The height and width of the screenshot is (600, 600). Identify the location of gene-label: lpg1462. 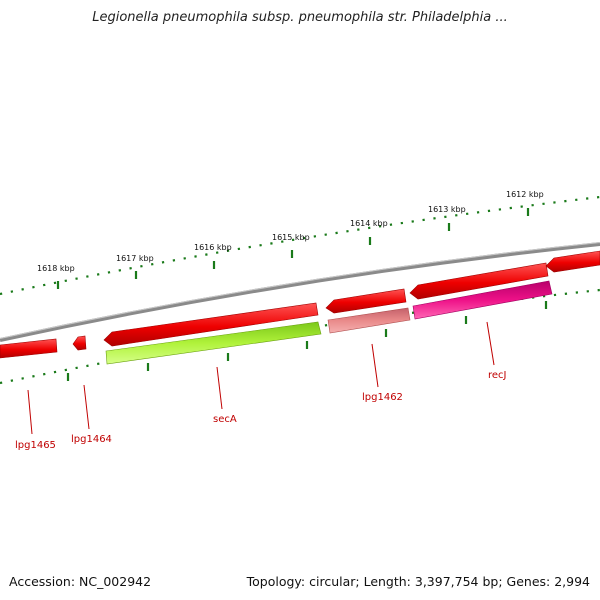
(382, 397).